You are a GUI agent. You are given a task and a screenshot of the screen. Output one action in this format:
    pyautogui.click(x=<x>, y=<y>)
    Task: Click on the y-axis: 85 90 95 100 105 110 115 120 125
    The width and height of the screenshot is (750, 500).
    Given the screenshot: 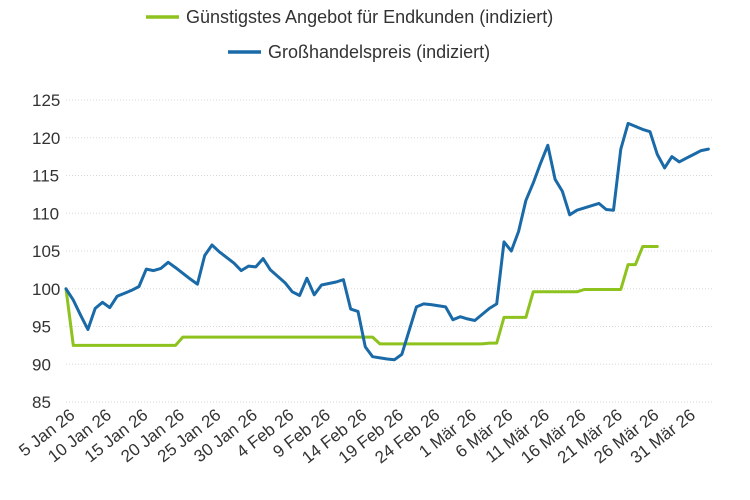 What is the action you would take?
    pyautogui.click(x=46, y=251)
    